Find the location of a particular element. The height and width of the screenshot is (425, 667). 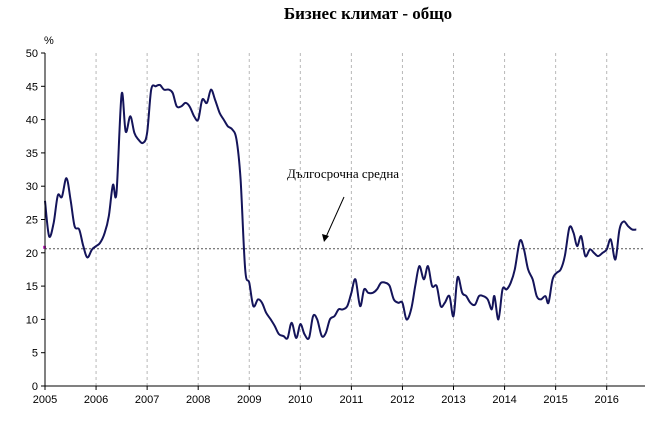

x-tick-label: 2010 is located at coordinates (300, 400).